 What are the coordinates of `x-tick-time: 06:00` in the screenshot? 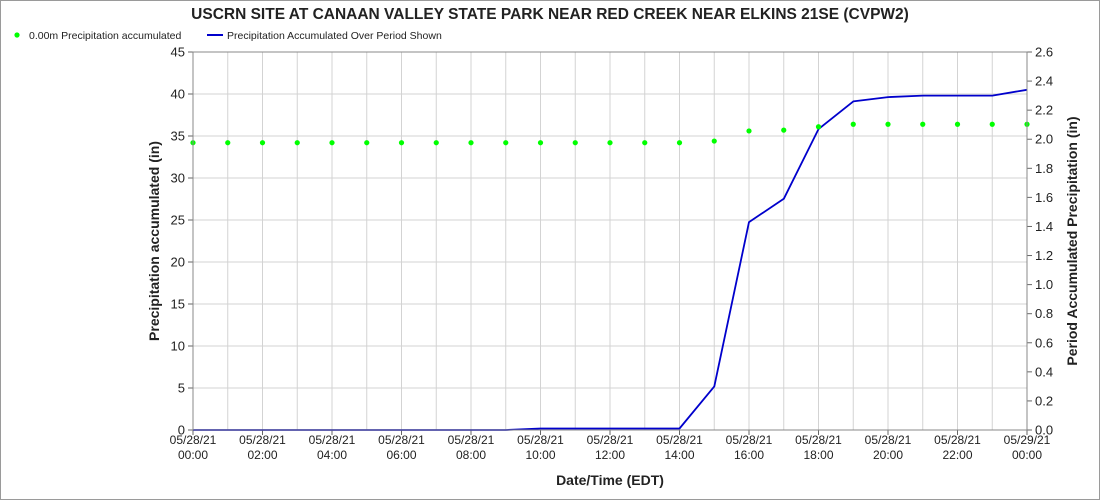 It's located at (401, 455).